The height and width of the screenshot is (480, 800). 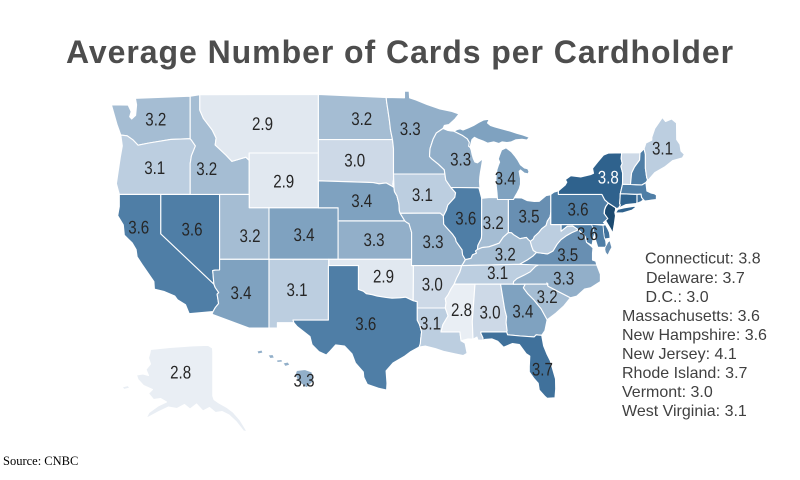 I want to click on svg-text: Vermont: 3.0, so click(x=667, y=392).